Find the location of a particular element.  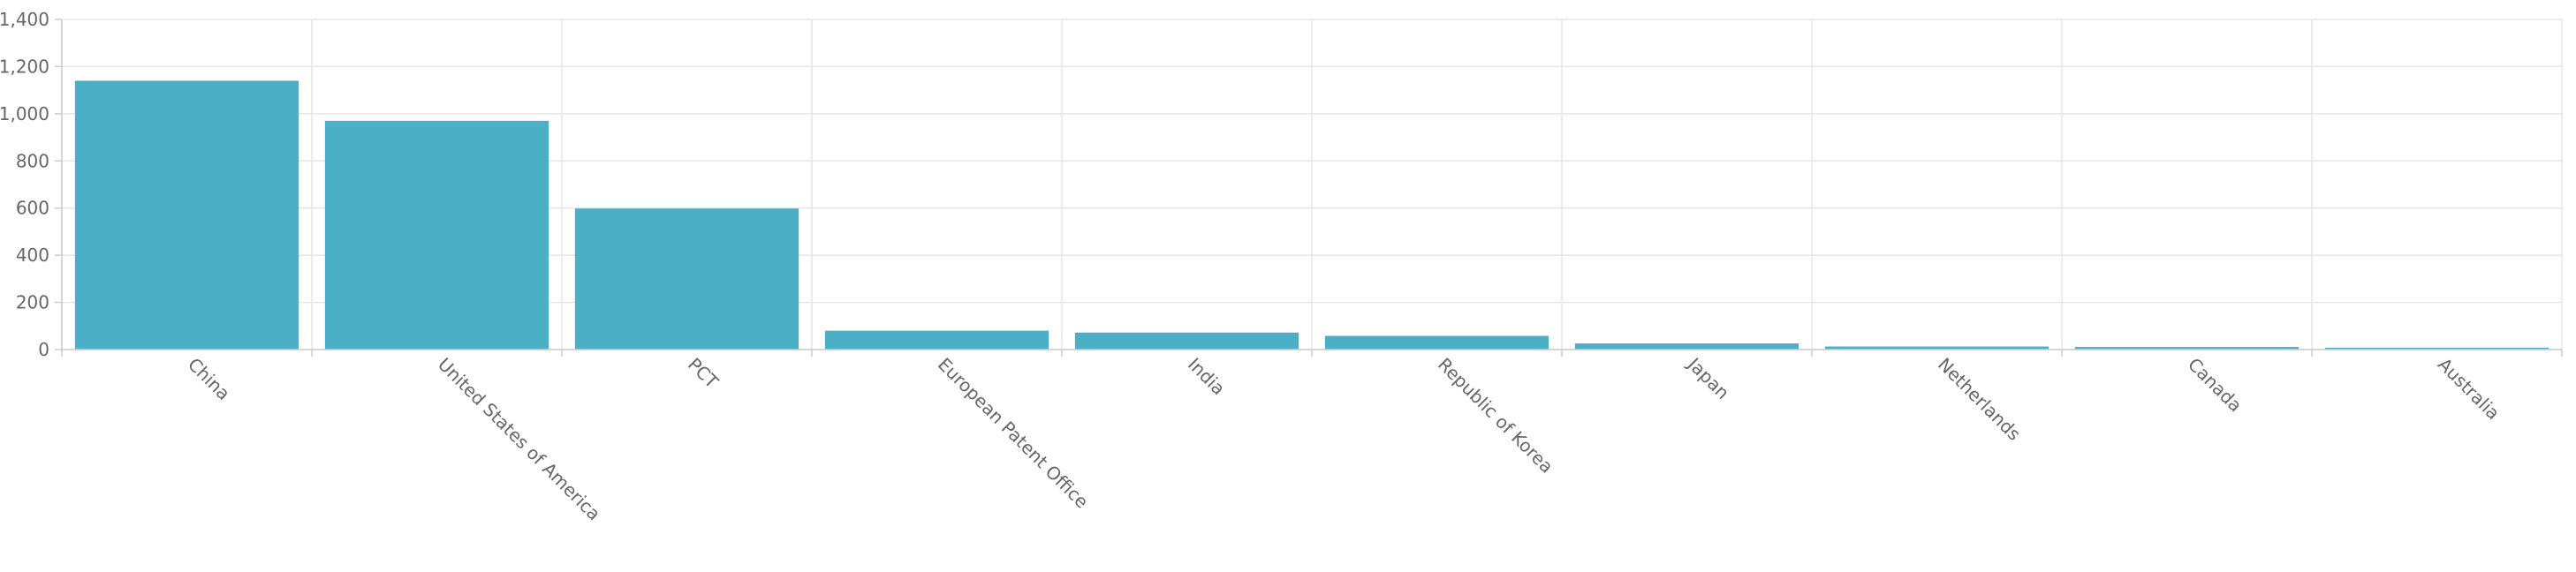

y-tick-label: 1,400 is located at coordinates (24, 20).